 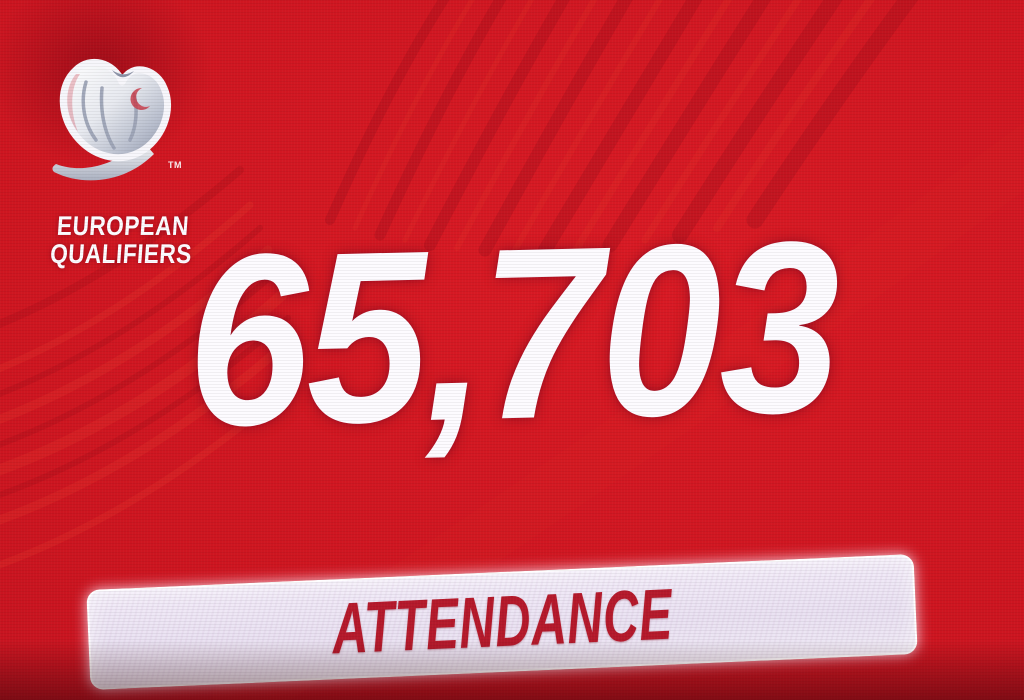 I want to click on european-qualifiers-logo: TM EUROPEAN QUALIFIERS, so click(x=122, y=156).